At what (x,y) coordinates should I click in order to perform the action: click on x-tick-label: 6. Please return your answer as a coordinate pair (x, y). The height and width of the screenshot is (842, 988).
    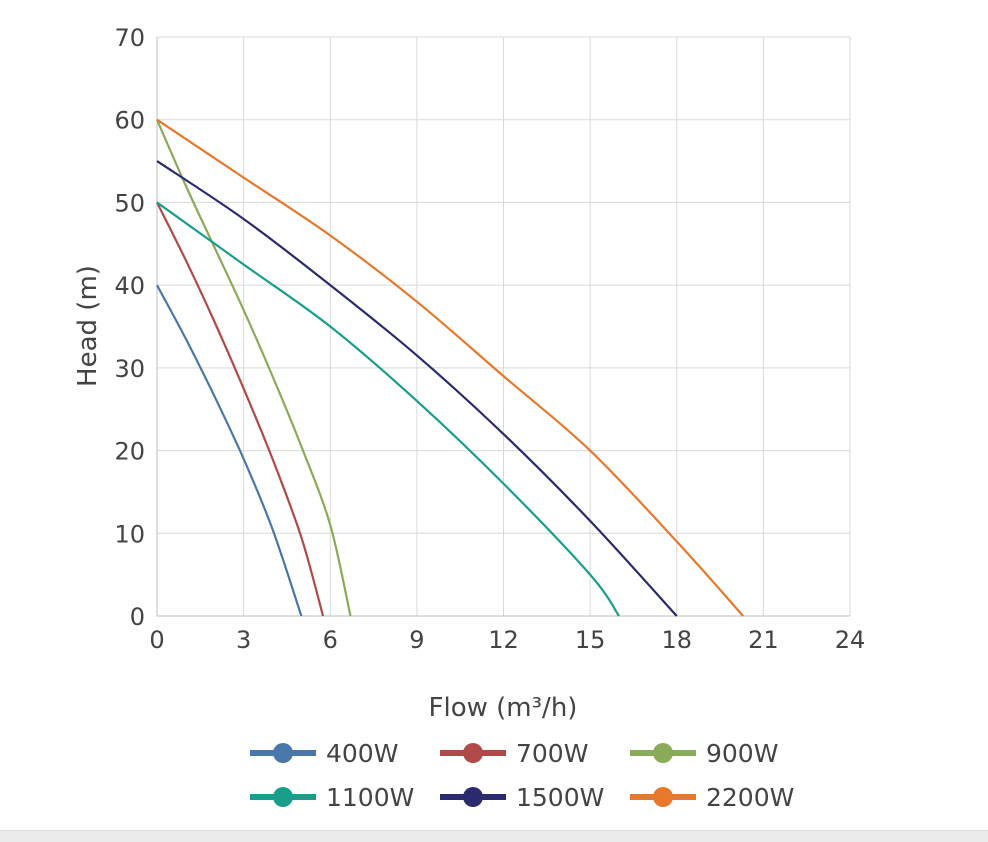
    Looking at the image, I should click on (330, 640).